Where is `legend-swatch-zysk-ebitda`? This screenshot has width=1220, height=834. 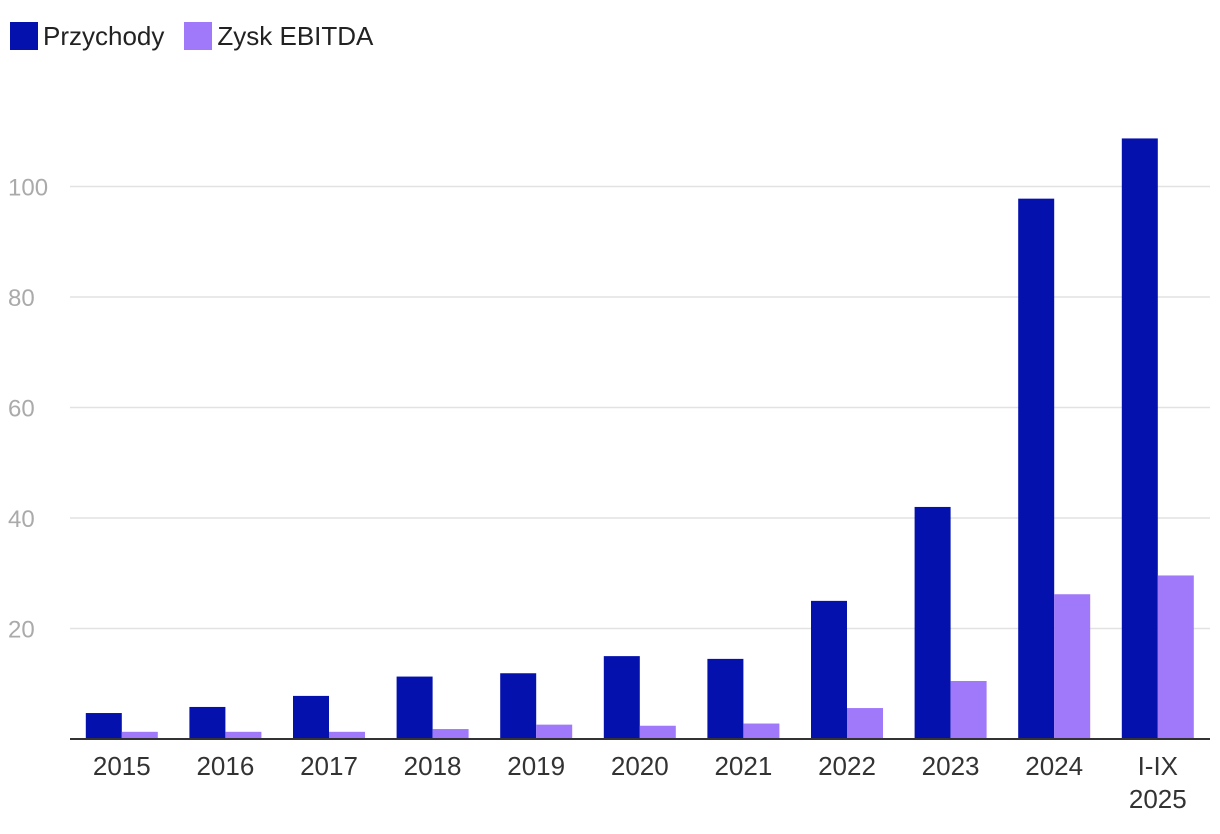 legend-swatch-zysk-ebitda is located at coordinates (198, 36).